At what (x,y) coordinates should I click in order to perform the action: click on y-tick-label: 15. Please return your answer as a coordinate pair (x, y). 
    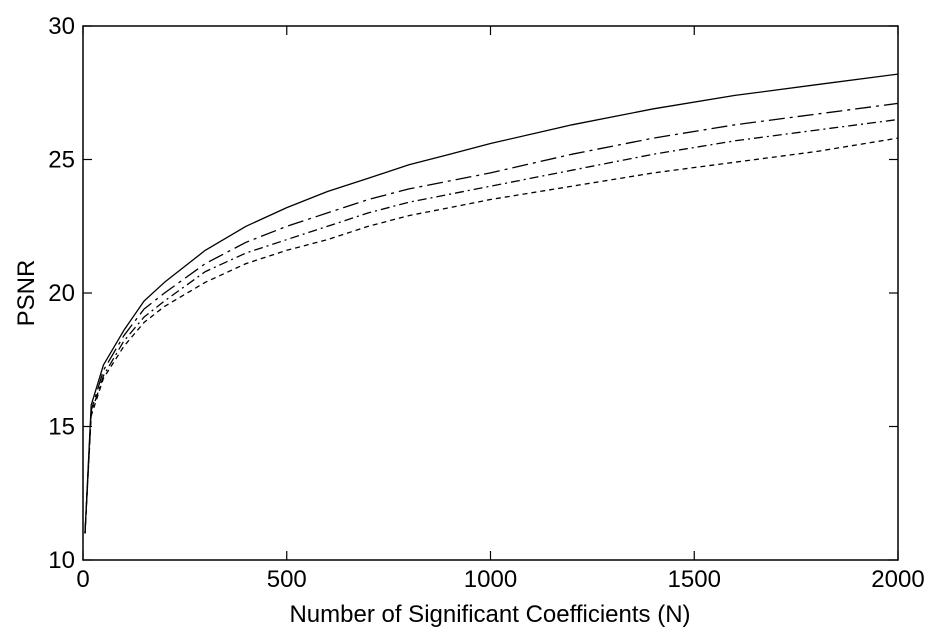
    Looking at the image, I should click on (61, 427).